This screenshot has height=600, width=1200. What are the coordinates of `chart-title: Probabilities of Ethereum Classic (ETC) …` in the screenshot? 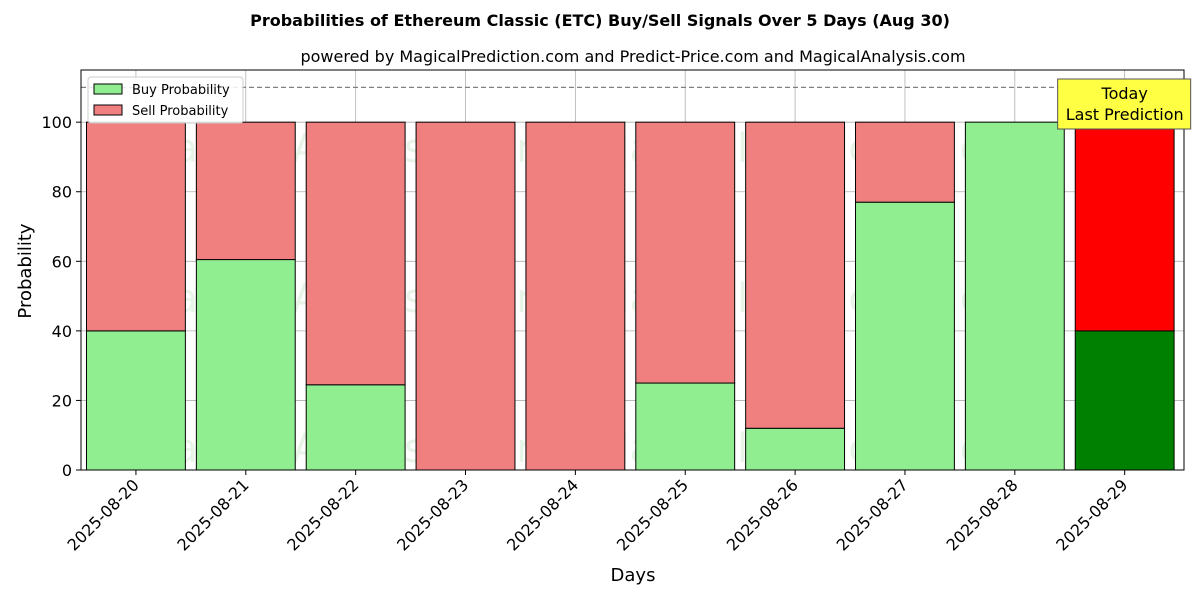 It's located at (600, 20).